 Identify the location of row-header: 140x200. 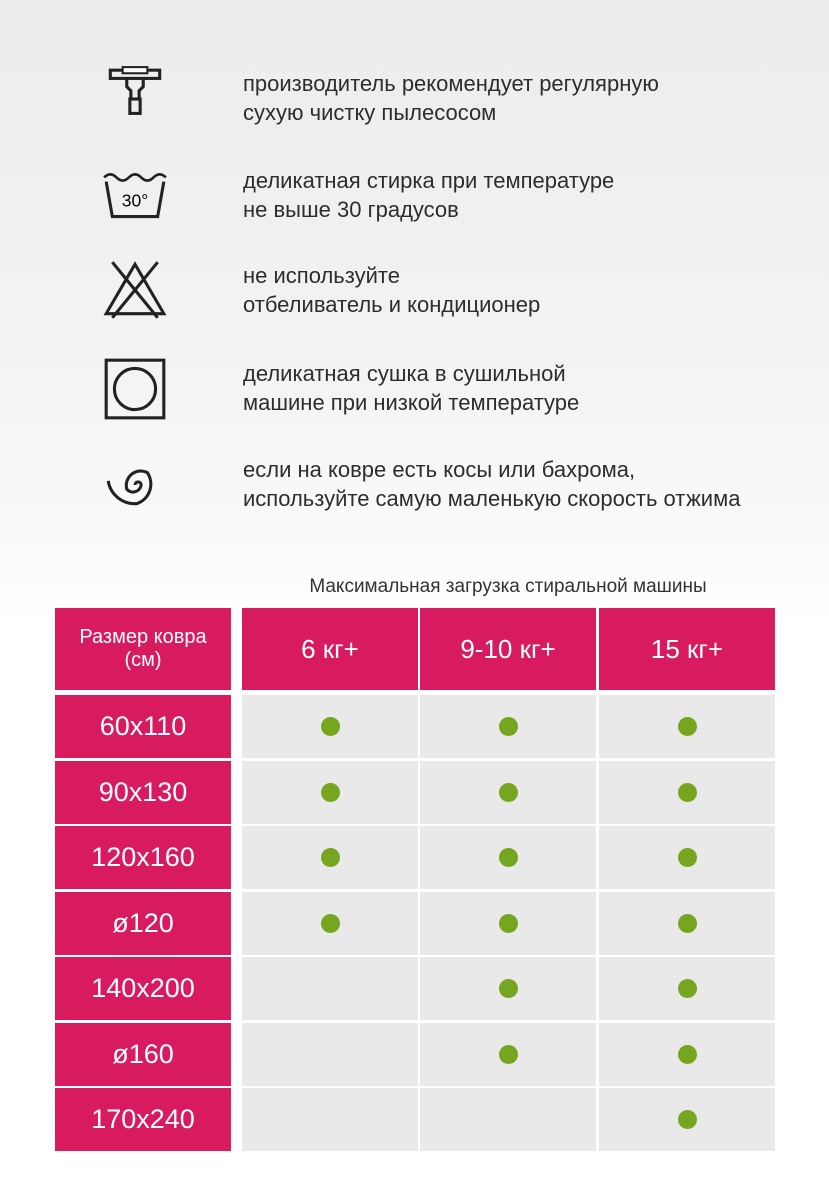
(143, 988).